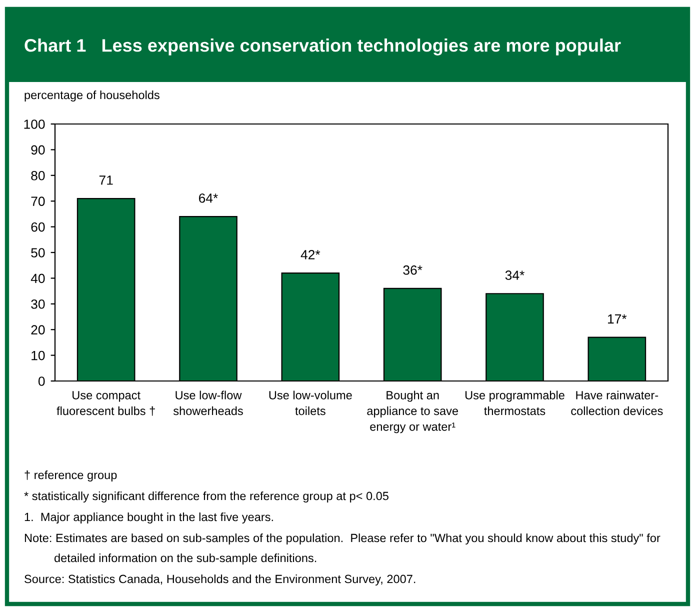 Image resolution: width=695 pixels, height=613 pixels. What do you see at coordinates (617, 319) in the screenshot?
I see `data-label: 17*` at bounding box center [617, 319].